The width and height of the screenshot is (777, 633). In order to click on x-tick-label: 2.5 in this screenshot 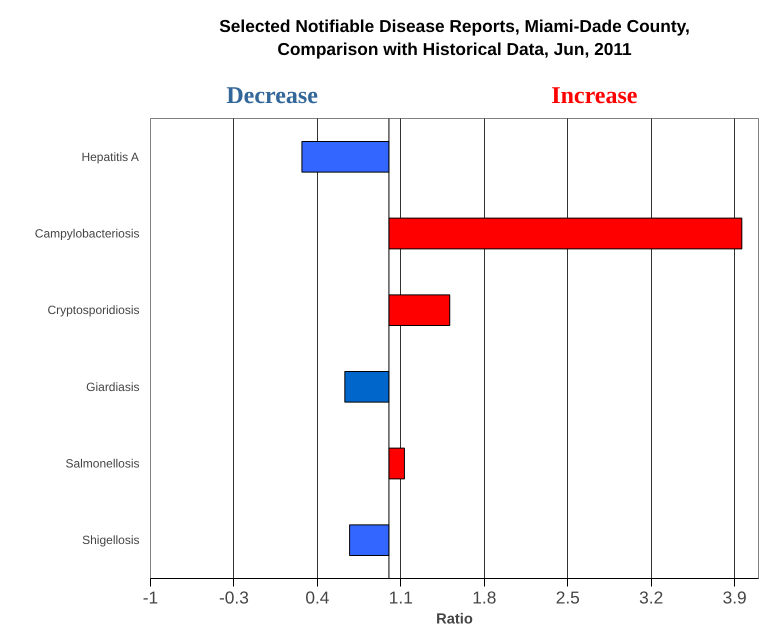, I will do `click(568, 598)`.